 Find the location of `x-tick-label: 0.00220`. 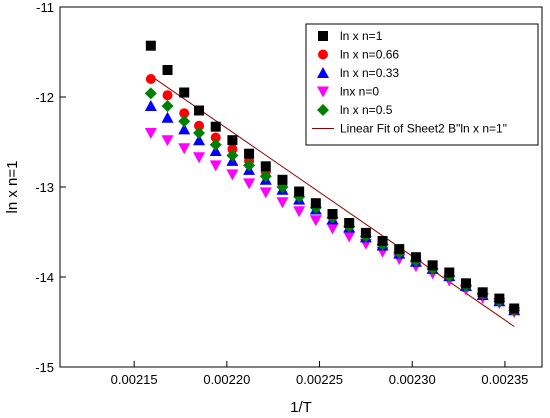

x-tick-label: 0.00220 is located at coordinates (226, 379).